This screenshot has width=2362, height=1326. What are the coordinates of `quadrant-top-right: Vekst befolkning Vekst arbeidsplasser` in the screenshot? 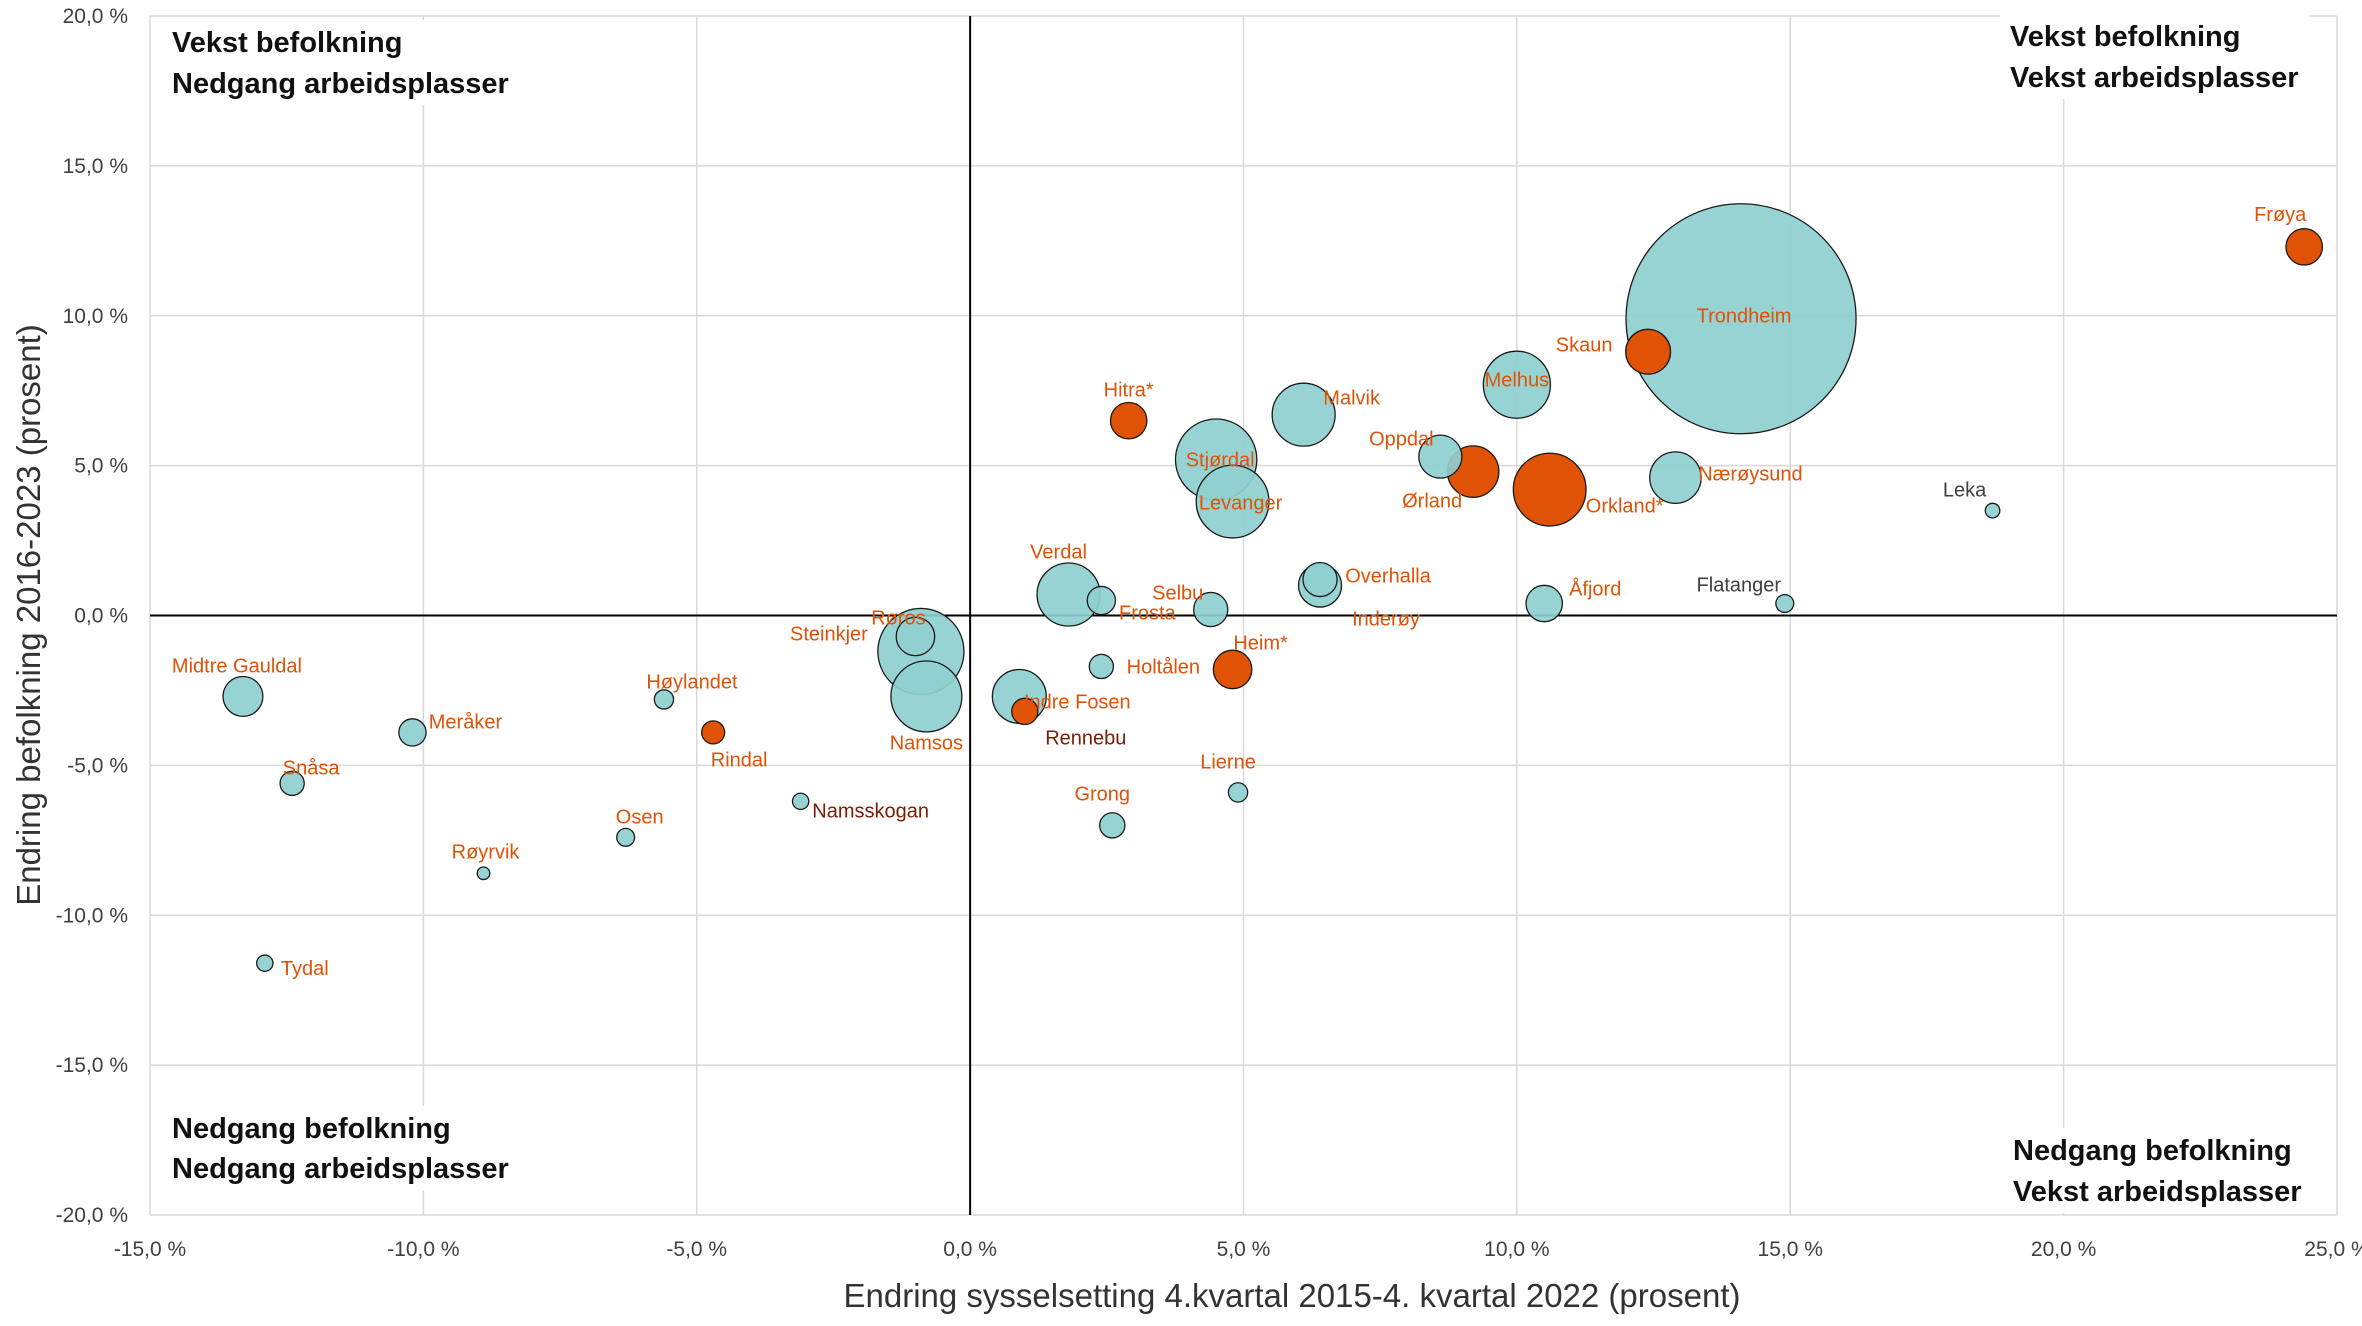 It's located at (2154, 57).